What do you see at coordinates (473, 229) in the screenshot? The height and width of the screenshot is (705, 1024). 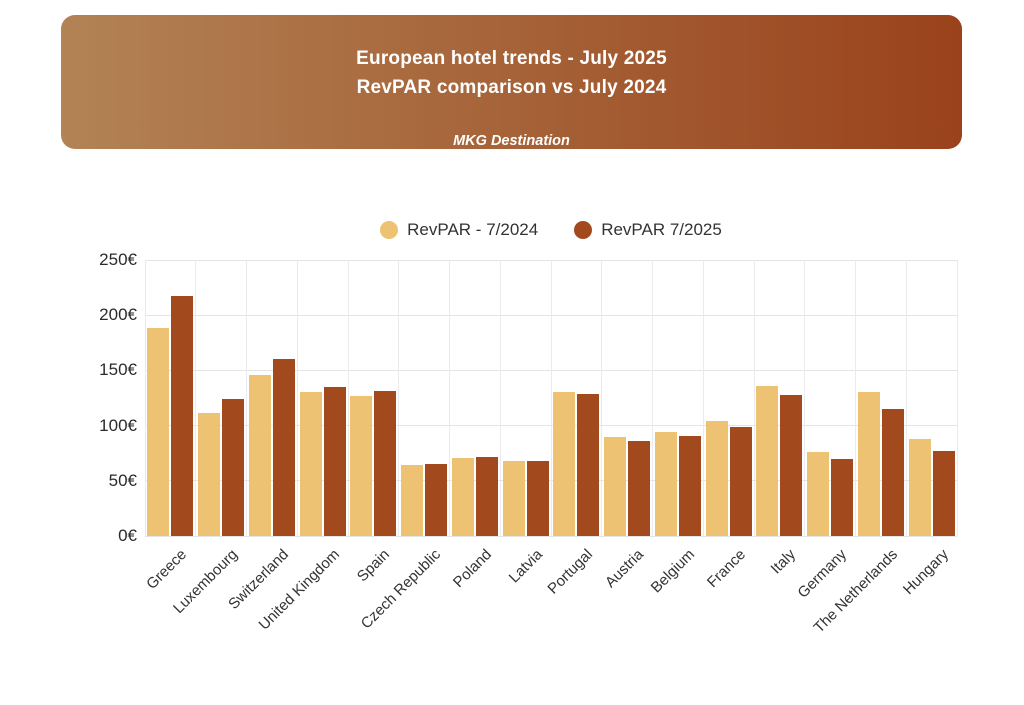 I see `legend-label-2024: RevPAR - 7/2024` at bounding box center [473, 229].